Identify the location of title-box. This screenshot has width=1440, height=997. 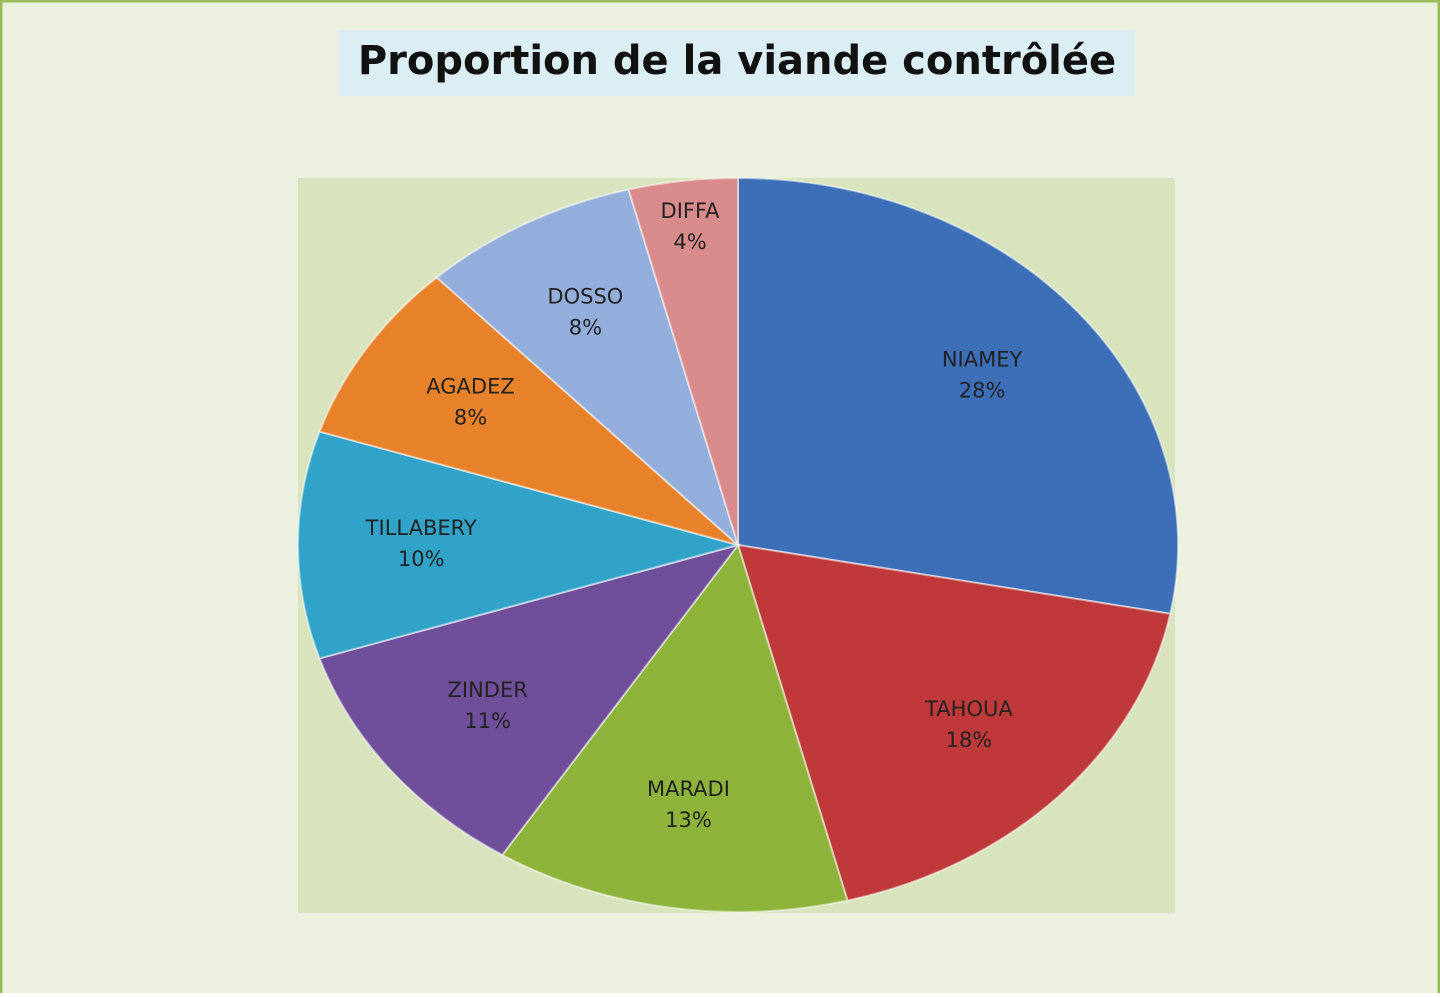
(737, 63).